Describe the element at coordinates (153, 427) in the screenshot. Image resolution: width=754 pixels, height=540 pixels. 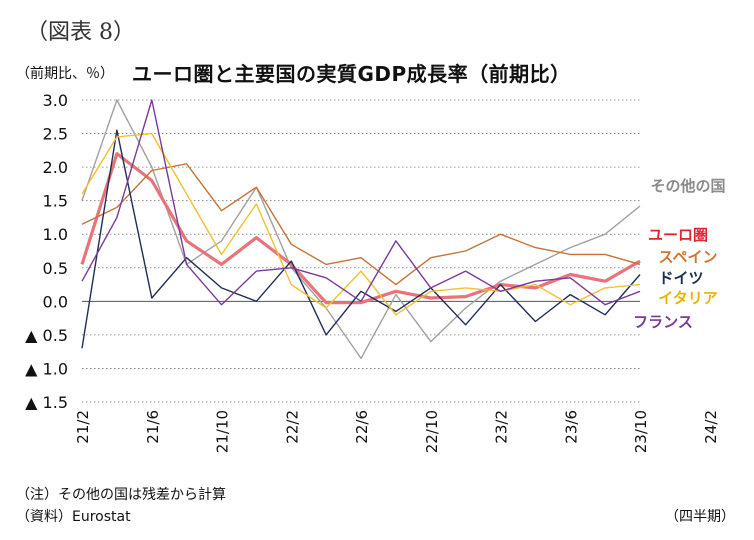
I see `x-tick-label: 21/6` at that location.